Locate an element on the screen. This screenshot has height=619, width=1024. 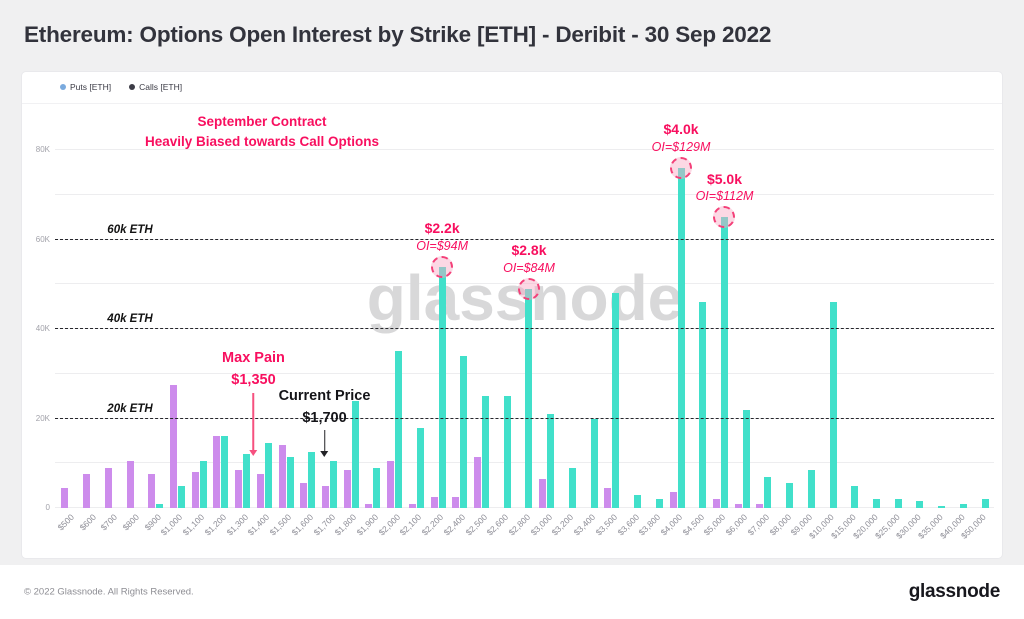
level-label-60k: 60k ETH is located at coordinates (130, 229).